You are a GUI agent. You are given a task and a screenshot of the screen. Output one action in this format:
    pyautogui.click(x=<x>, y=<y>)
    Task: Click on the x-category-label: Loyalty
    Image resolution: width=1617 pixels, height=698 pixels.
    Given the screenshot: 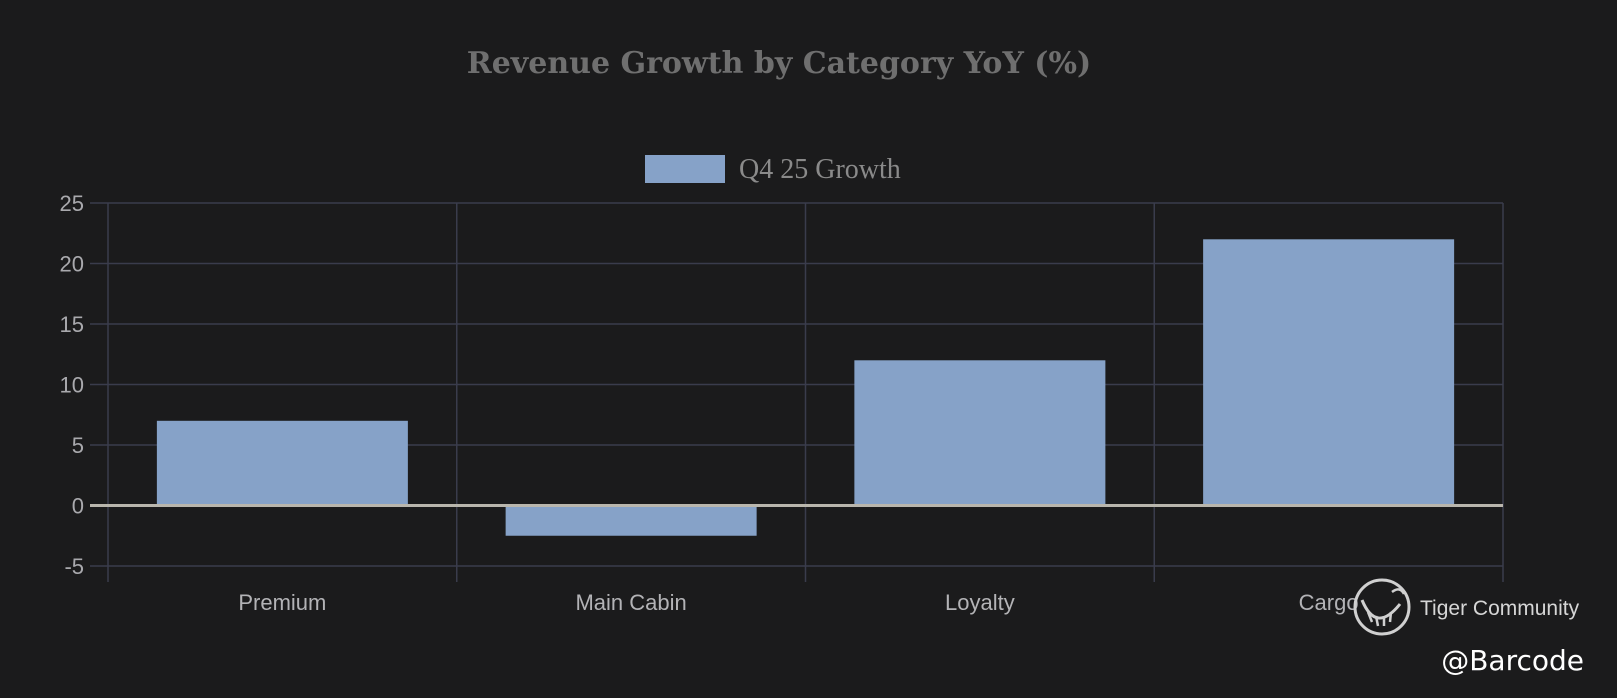 What is the action you would take?
    pyautogui.click(x=980, y=602)
    